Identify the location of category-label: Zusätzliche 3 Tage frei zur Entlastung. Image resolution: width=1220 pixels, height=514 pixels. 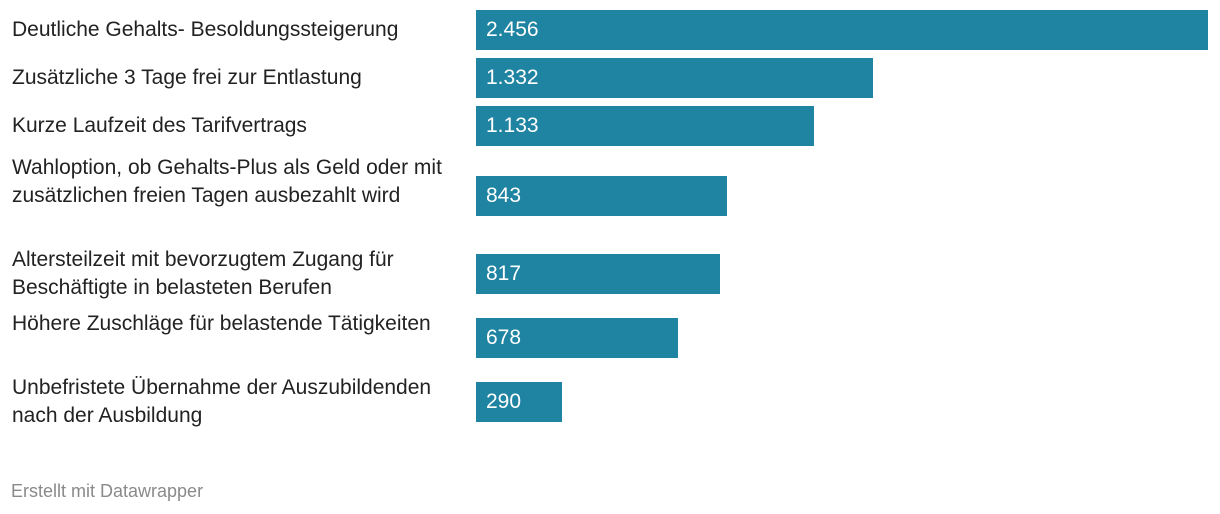
(187, 77).